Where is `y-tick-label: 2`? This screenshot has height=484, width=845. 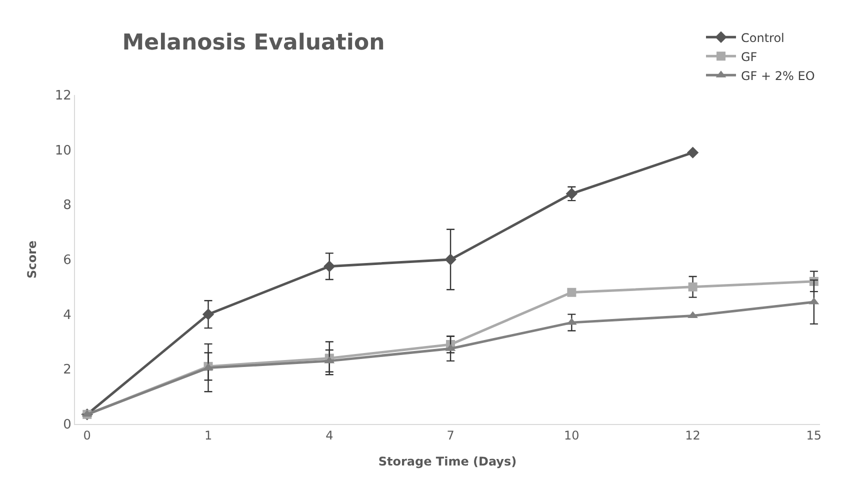
y-tick-label: 2 is located at coordinates (67, 370).